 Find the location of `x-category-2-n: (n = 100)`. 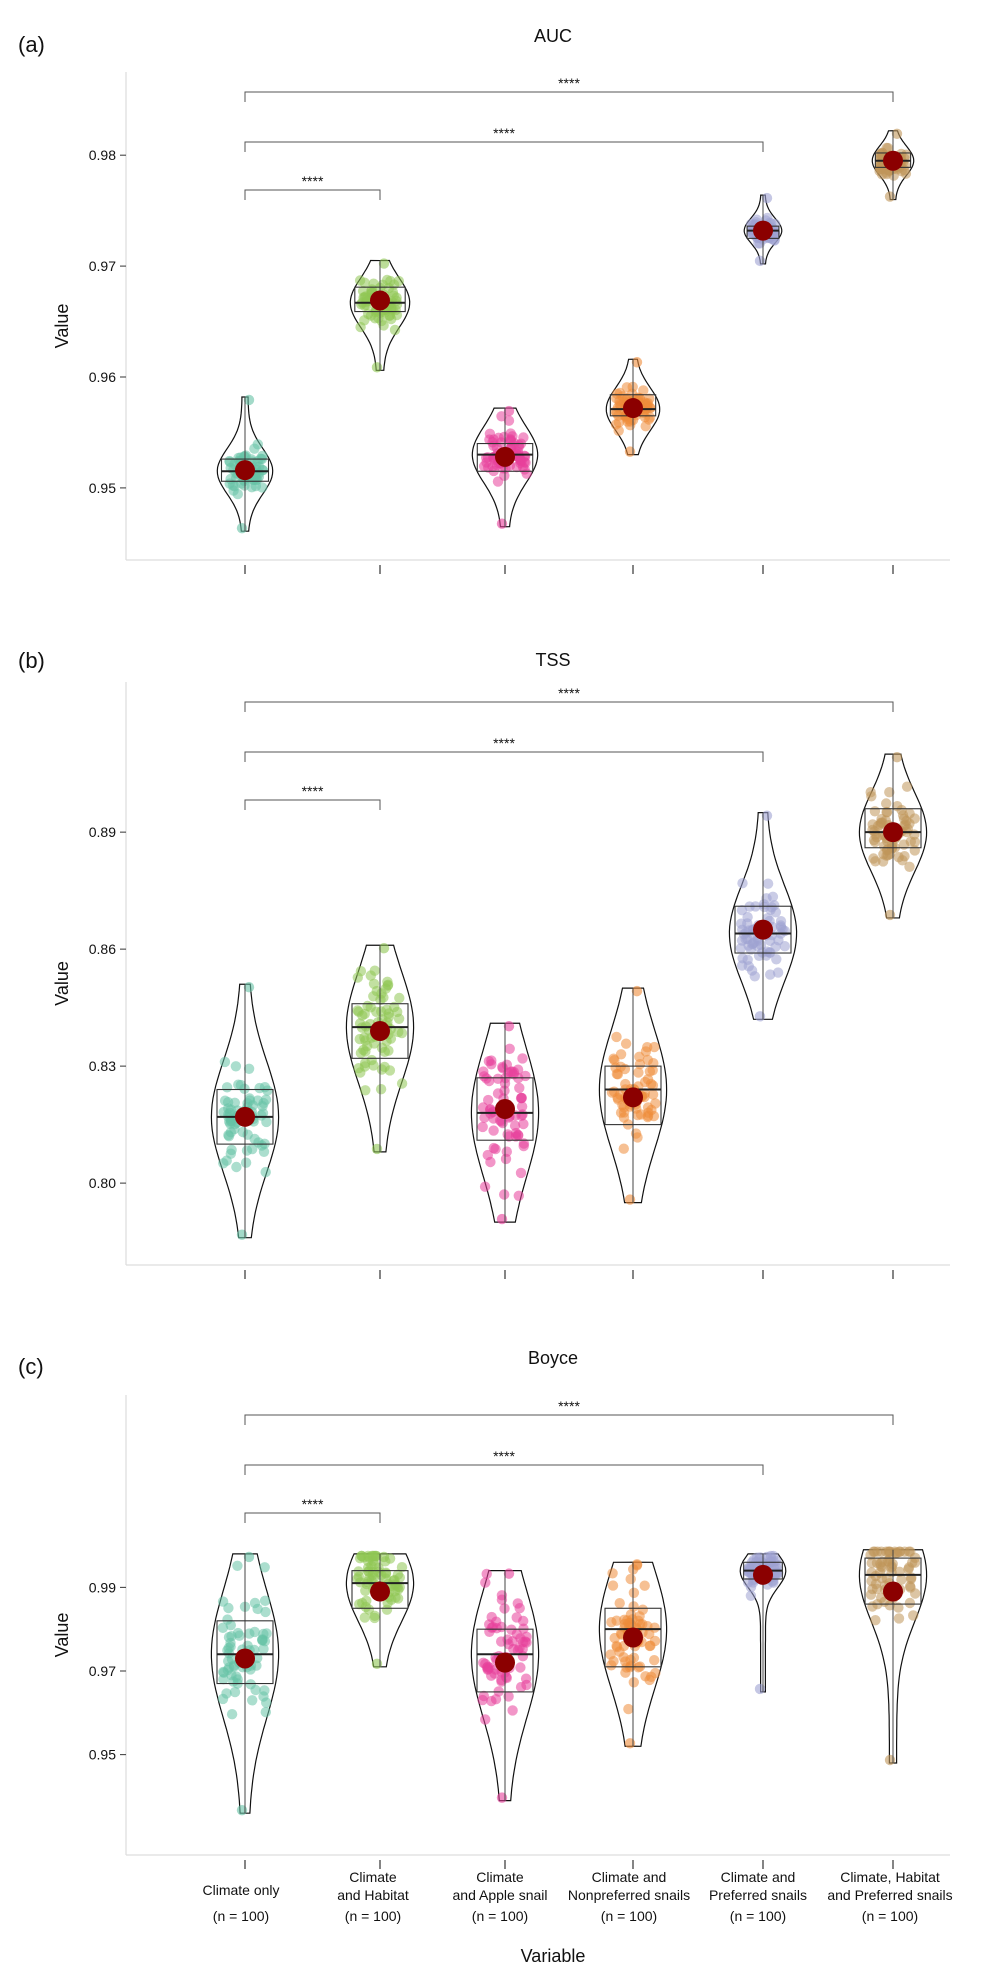

x-category-2-n: (n = 100) is located at coordinates (500, 1916).